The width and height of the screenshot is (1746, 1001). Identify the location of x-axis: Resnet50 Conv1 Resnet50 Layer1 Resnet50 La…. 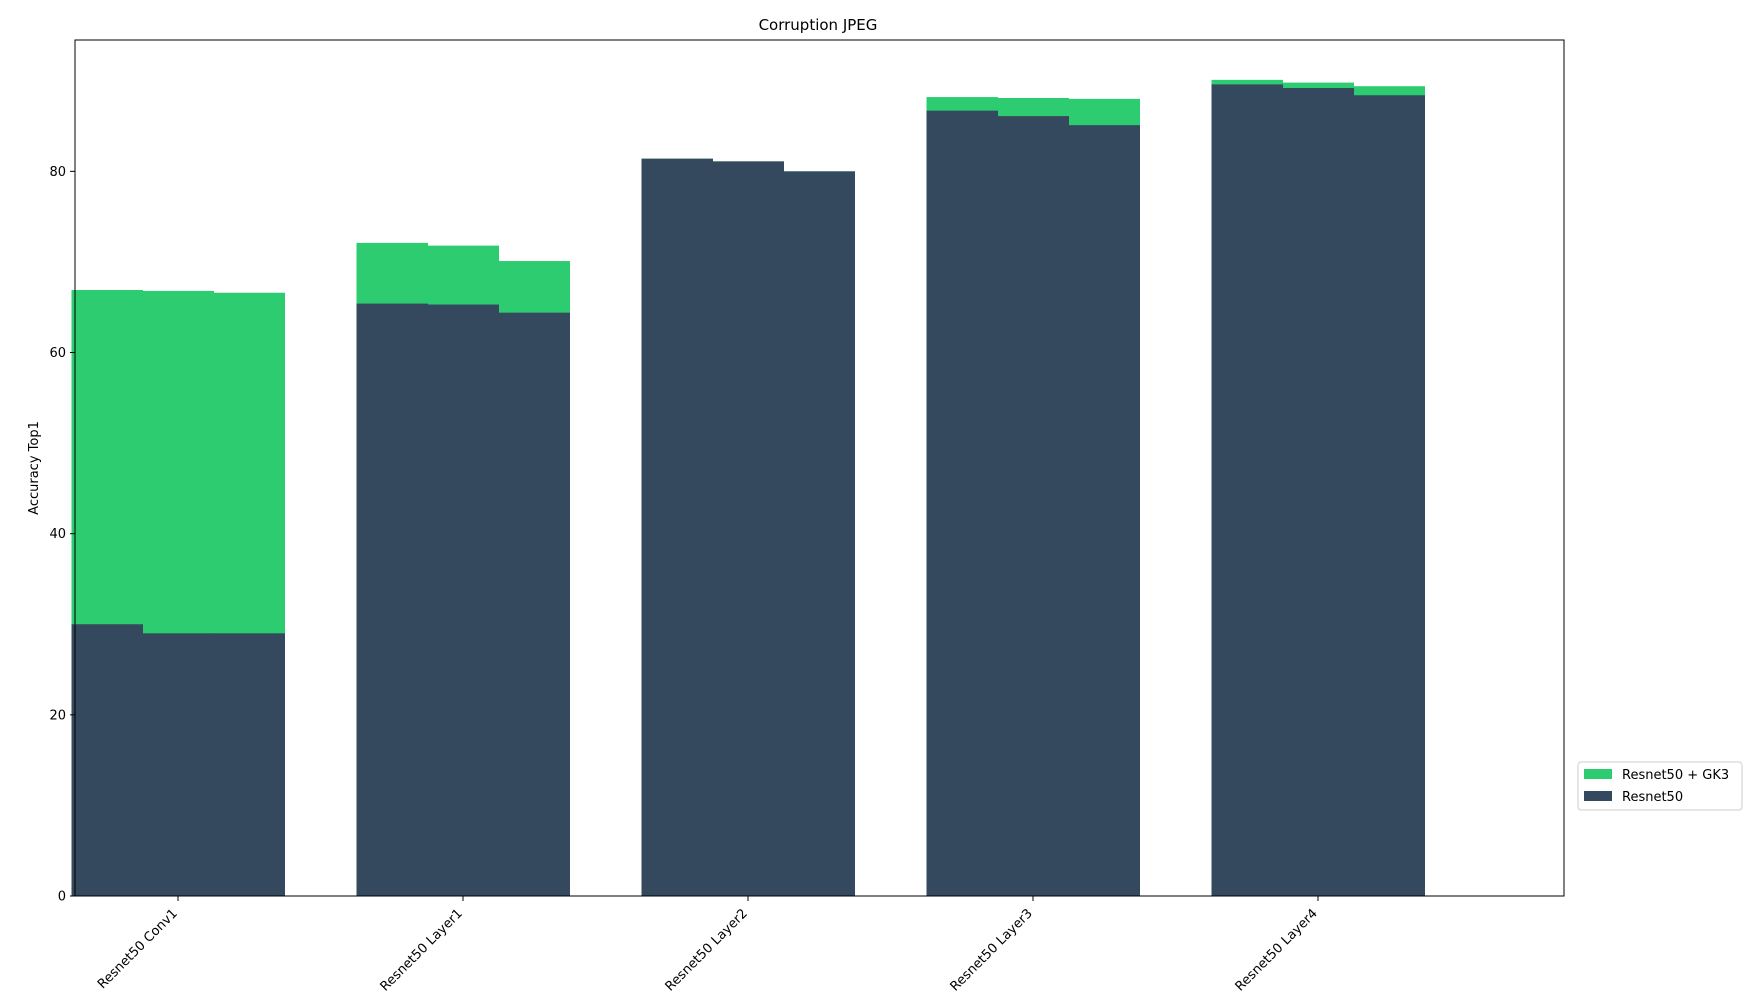
(708, 945).